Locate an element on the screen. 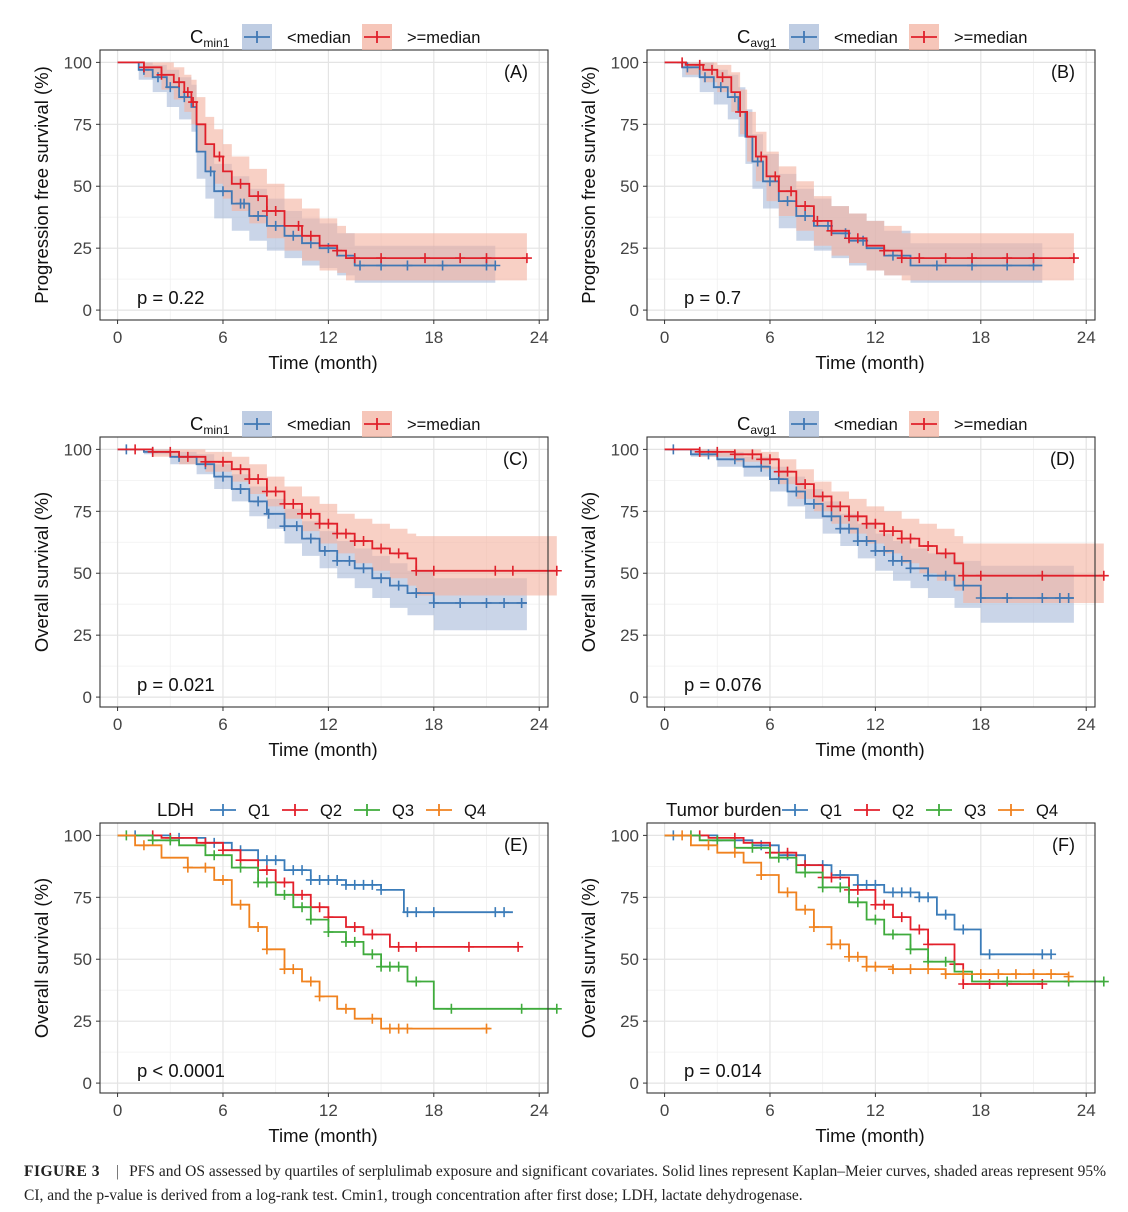 The image size is (1128, 1212). p-value-label: p = 0.014 is located at coordinates (723, 1070).